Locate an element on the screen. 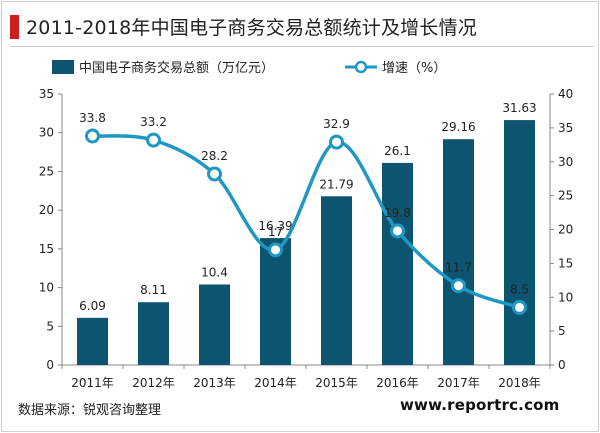 This screenshot has height=433, width=600. legend-bar-swatch is located at coordinates (63, 67).